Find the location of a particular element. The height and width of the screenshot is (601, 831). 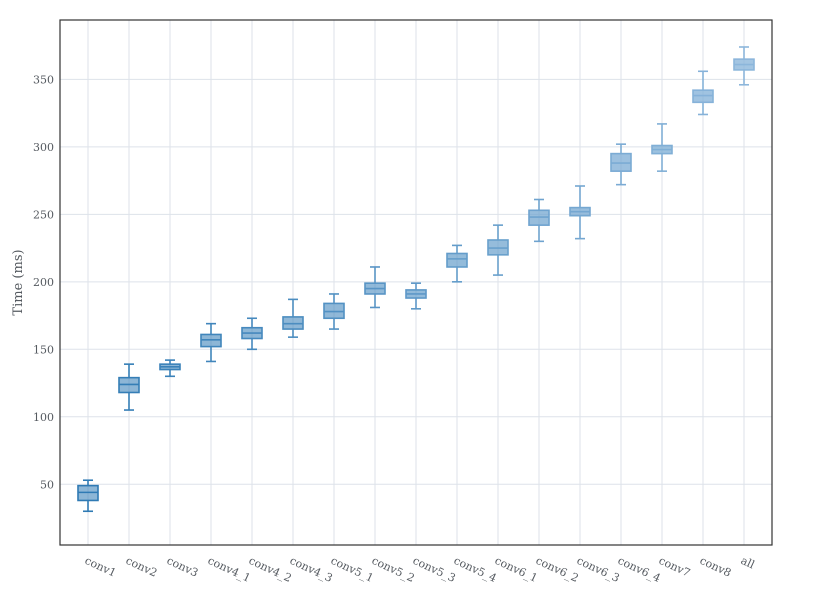

x-tick-label: conv2 is located at coordinates (141, 567).